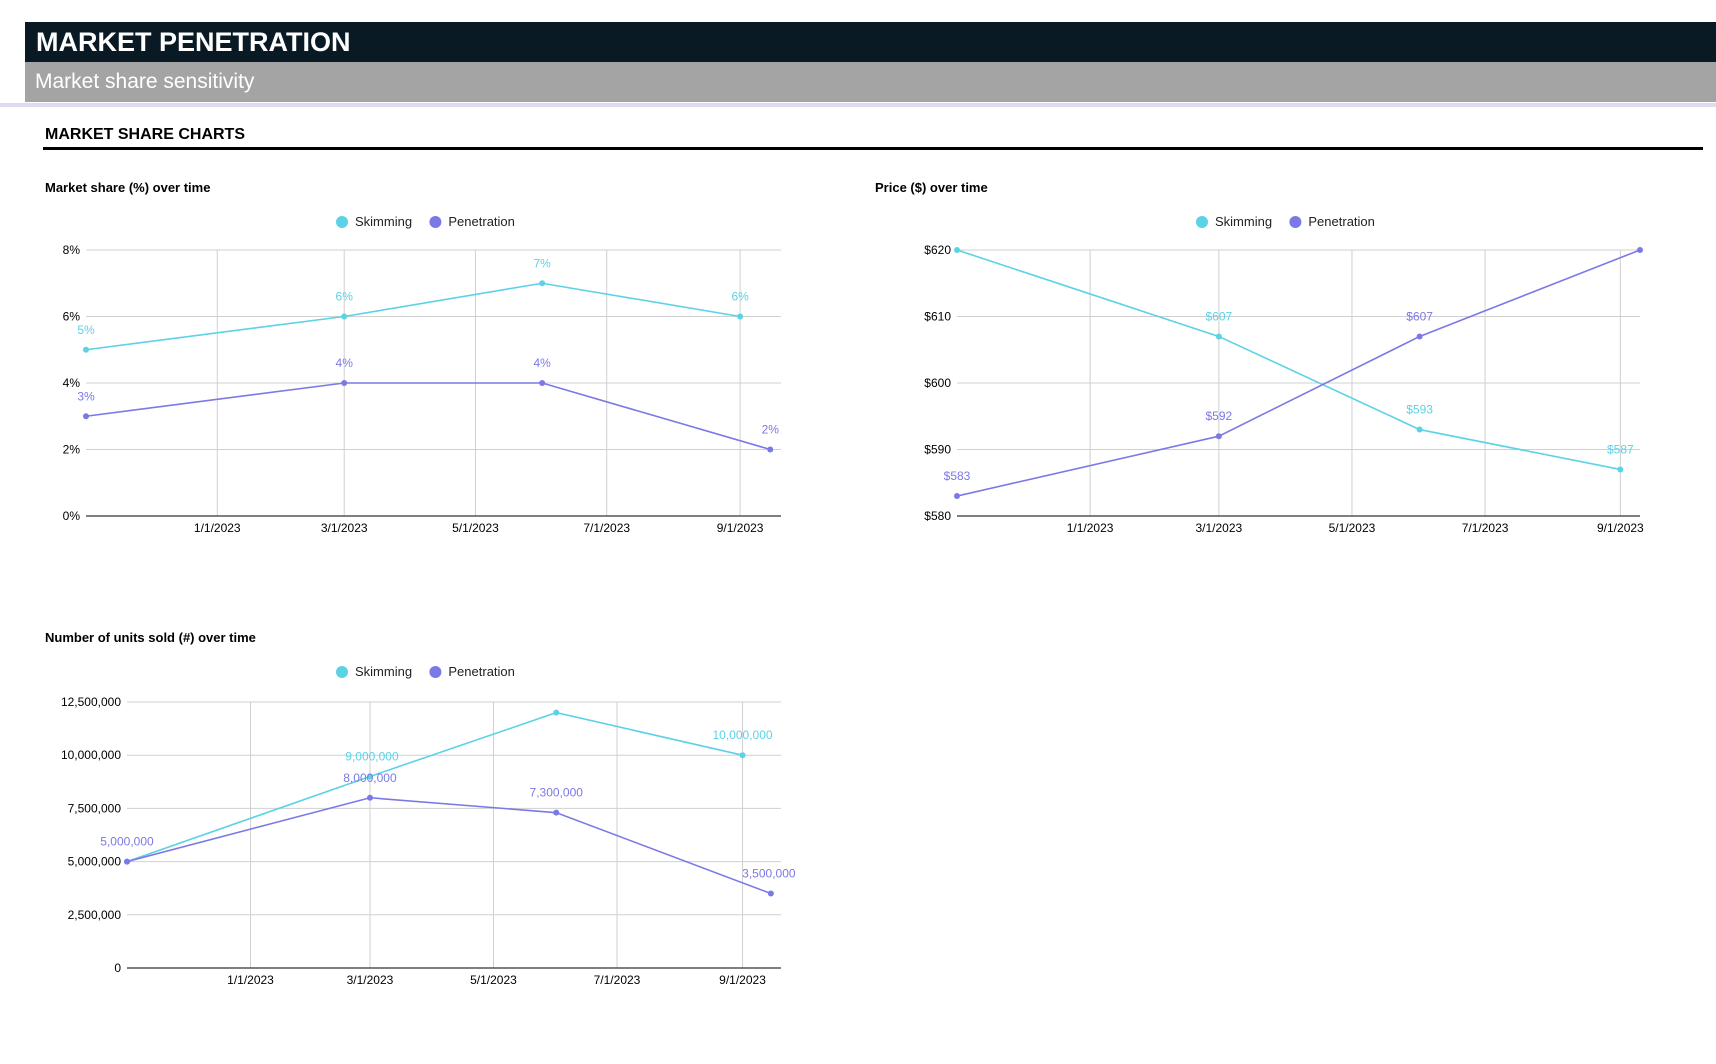 This screenshot has height=1064, width=1716. Describe the element at coordinates (937, 516) in the screenshot. I see `y-tick-label: $580` at that location.